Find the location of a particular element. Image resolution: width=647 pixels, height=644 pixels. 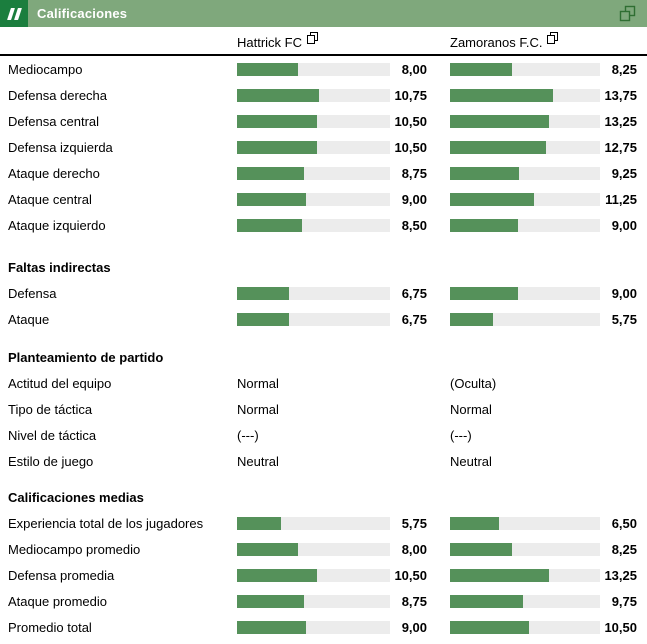

rating-value-home: 10,50 is located at coordinates (410, 147).